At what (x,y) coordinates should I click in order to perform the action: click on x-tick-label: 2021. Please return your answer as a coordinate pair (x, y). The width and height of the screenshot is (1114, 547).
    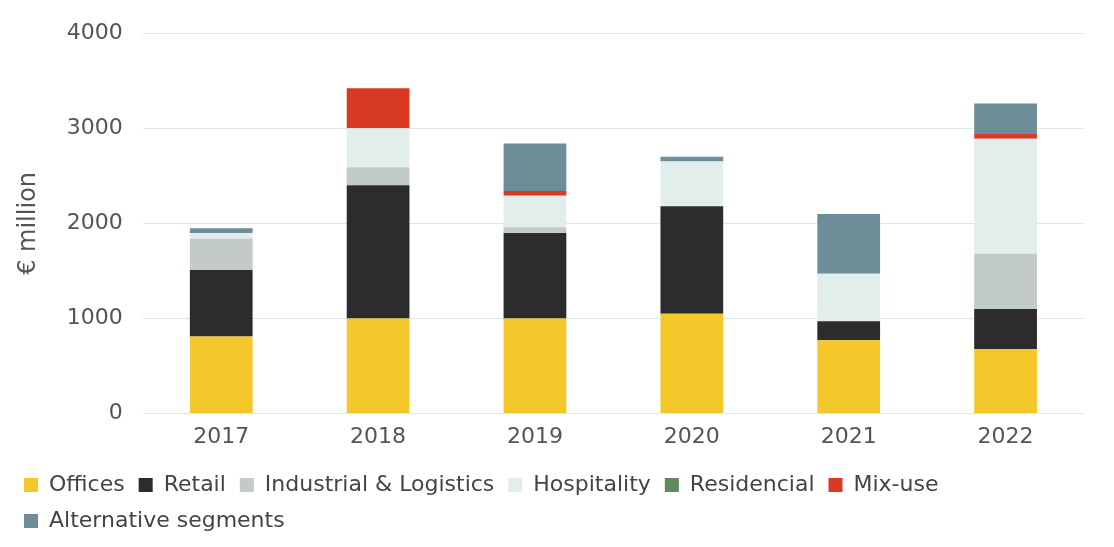
    Looking at the image, I should click on (848, 435).